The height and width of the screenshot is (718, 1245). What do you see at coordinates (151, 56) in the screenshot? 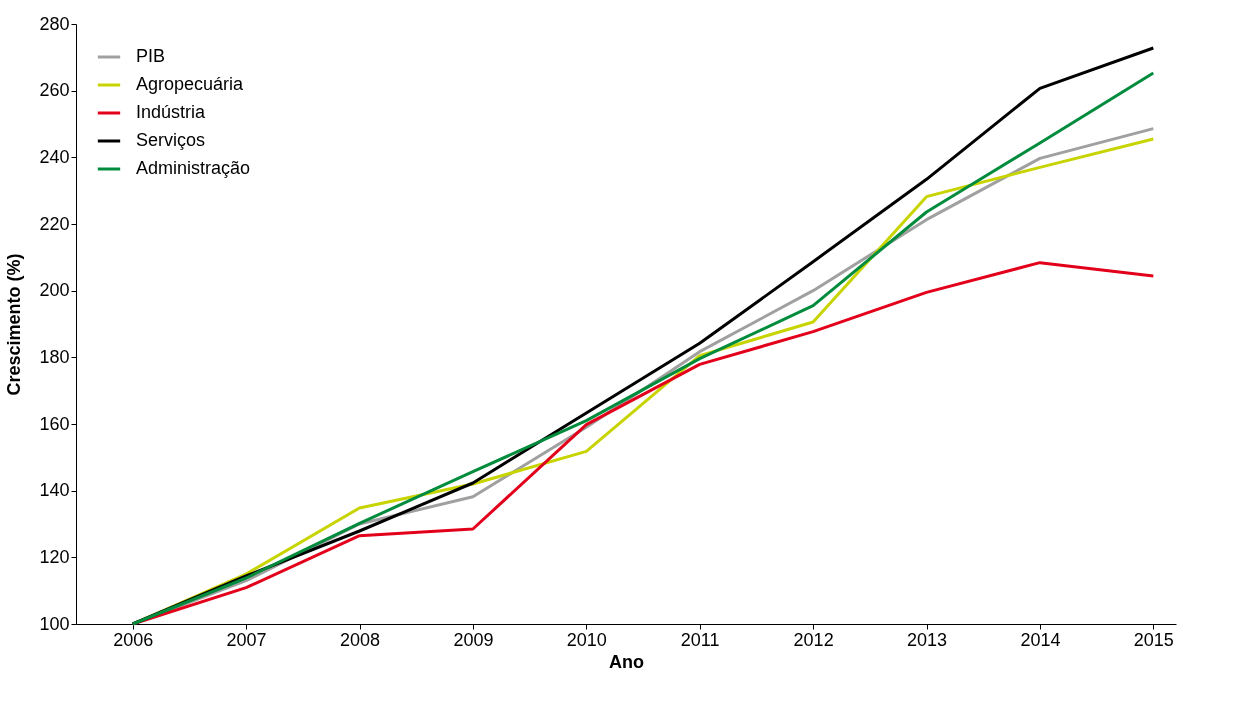
I see `legend-label: PIB` at bounding box center [151, 56].